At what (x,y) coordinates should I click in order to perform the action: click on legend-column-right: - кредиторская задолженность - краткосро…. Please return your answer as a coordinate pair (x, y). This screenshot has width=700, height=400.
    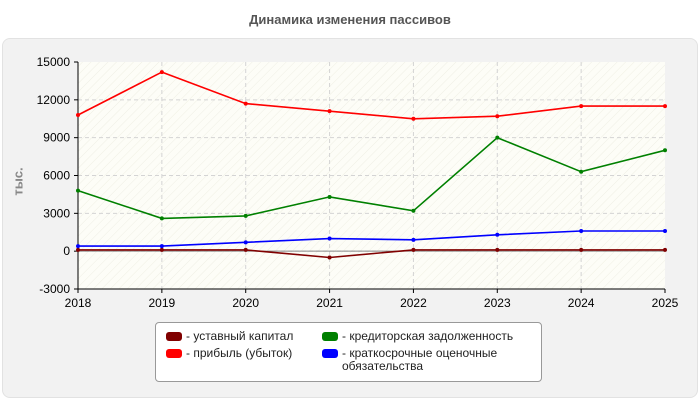
    Looking at the image, I should click on (429, 353).